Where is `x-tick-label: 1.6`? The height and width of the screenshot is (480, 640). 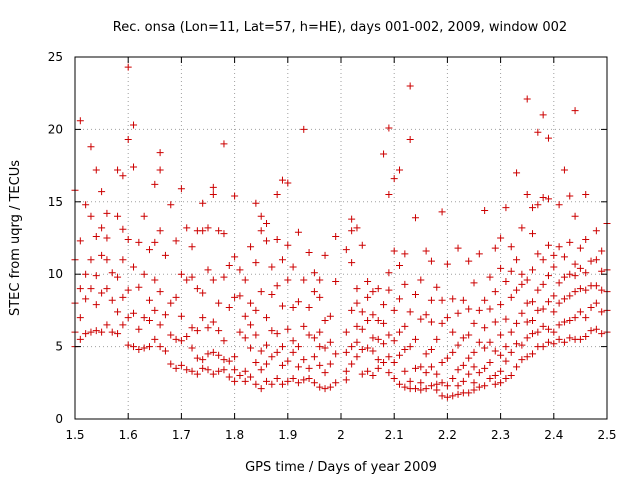
x-tick-label: 1.6 is located at coordinates (128, 435).